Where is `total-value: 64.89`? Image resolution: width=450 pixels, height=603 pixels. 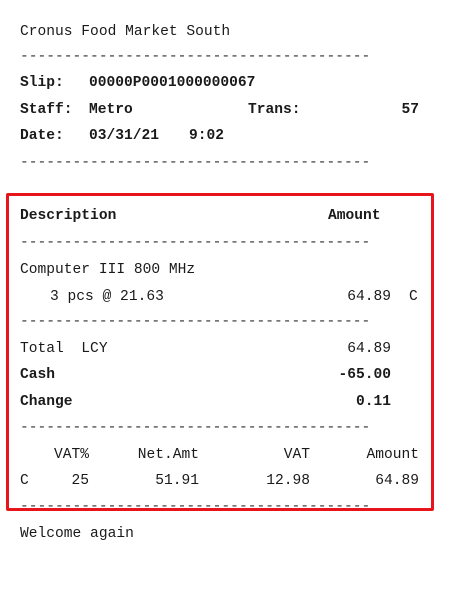 total-value: 64.89 is located at coordinates (369, 349).